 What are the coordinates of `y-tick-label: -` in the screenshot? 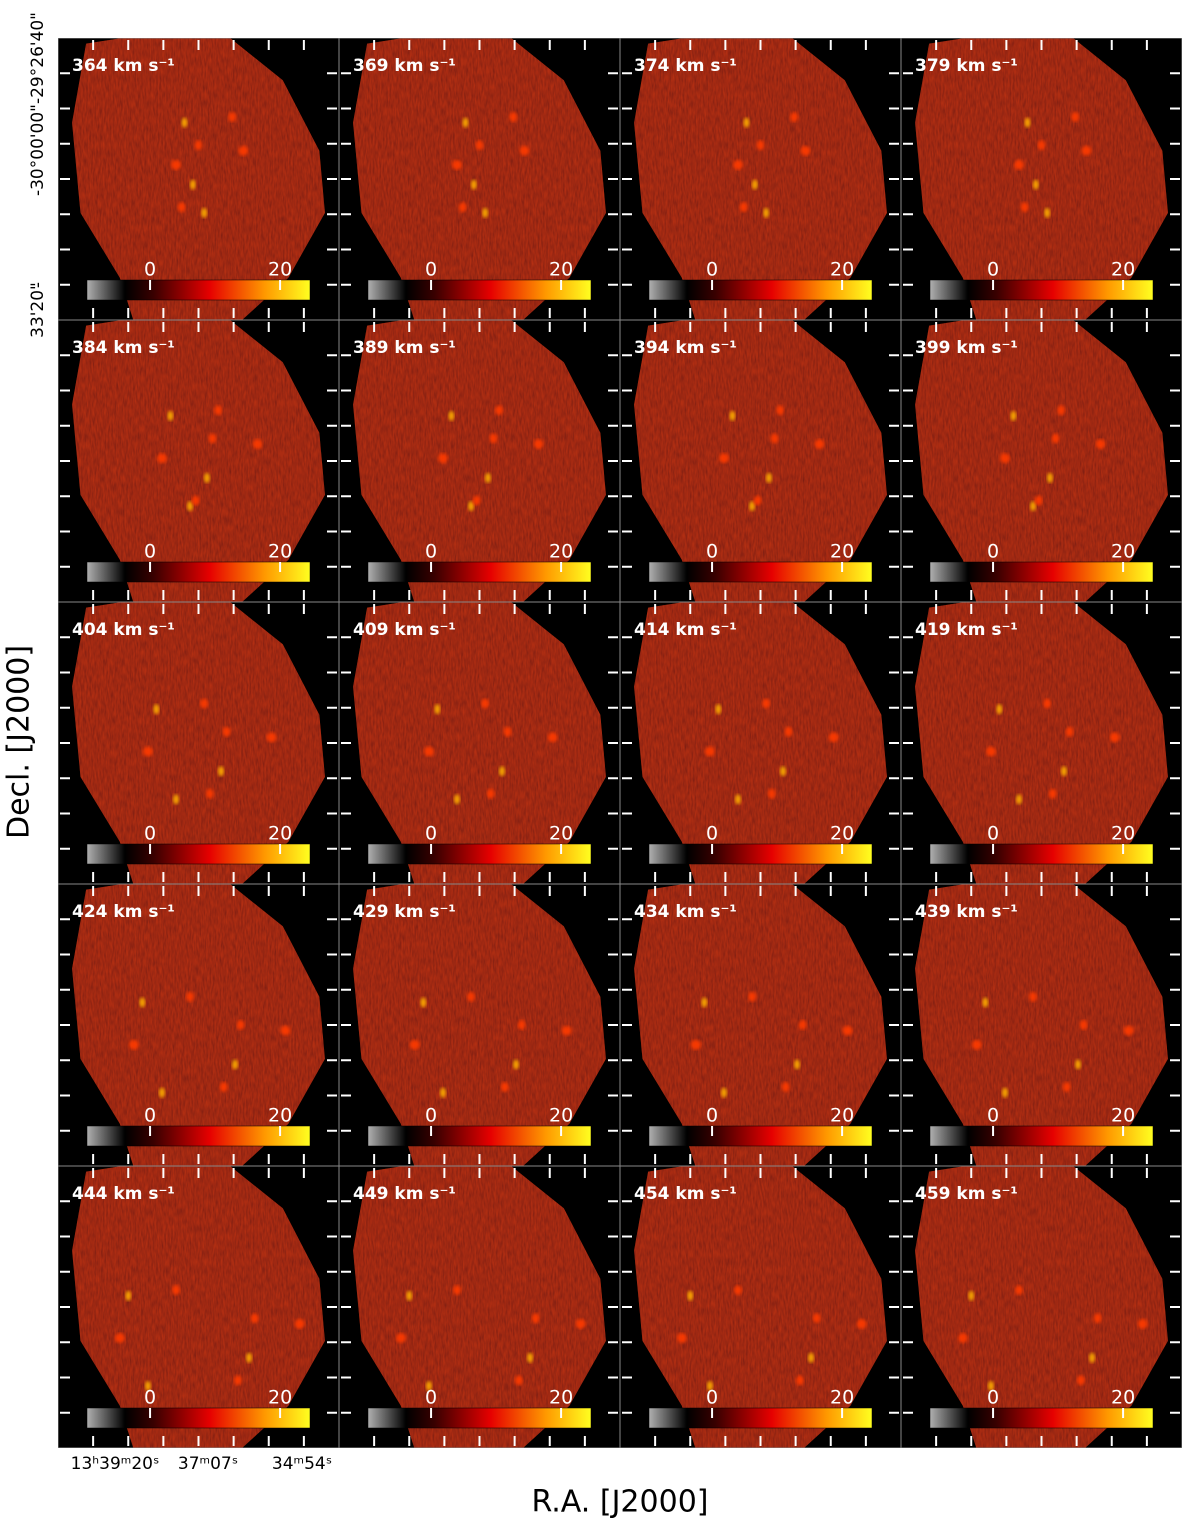 It's located at (38, 285).